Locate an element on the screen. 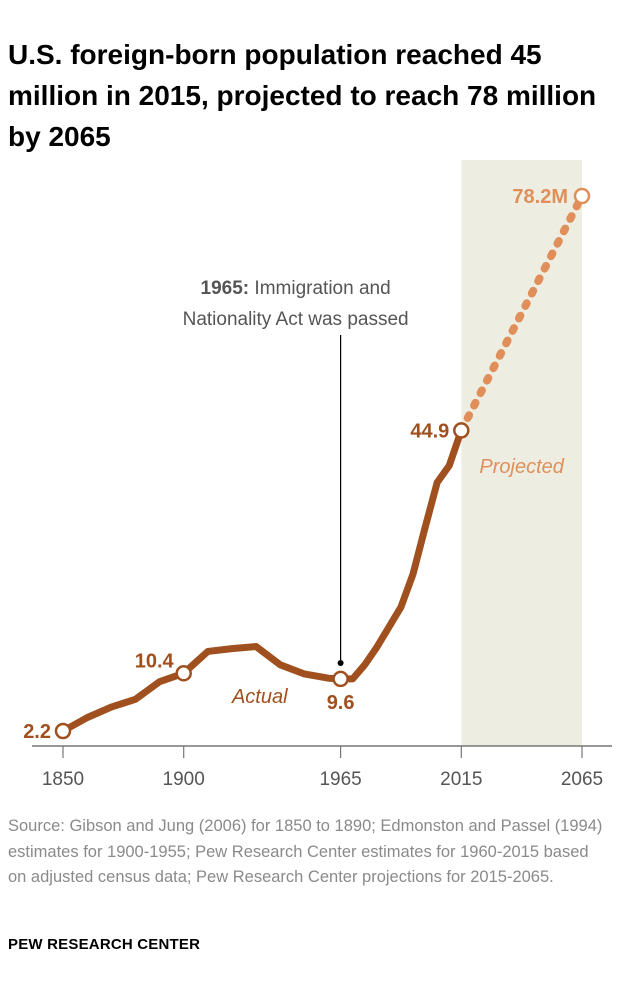  data-label: 78.2M is located at coordinates (540, 197).